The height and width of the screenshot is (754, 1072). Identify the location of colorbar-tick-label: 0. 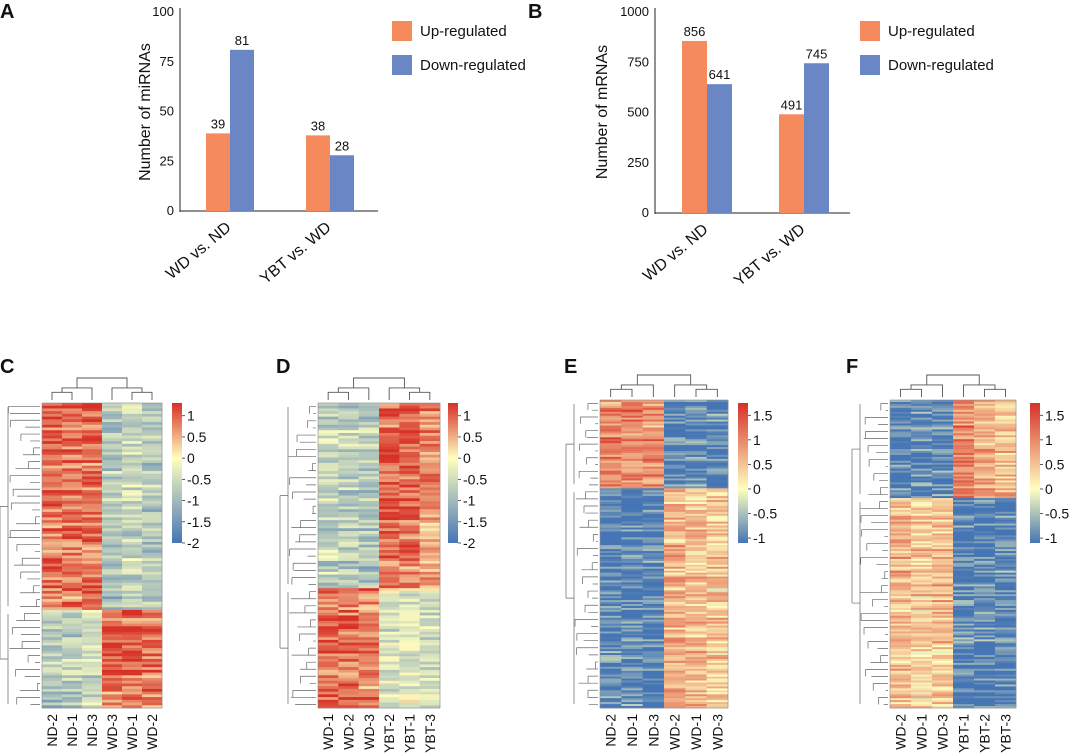
(191, 458).